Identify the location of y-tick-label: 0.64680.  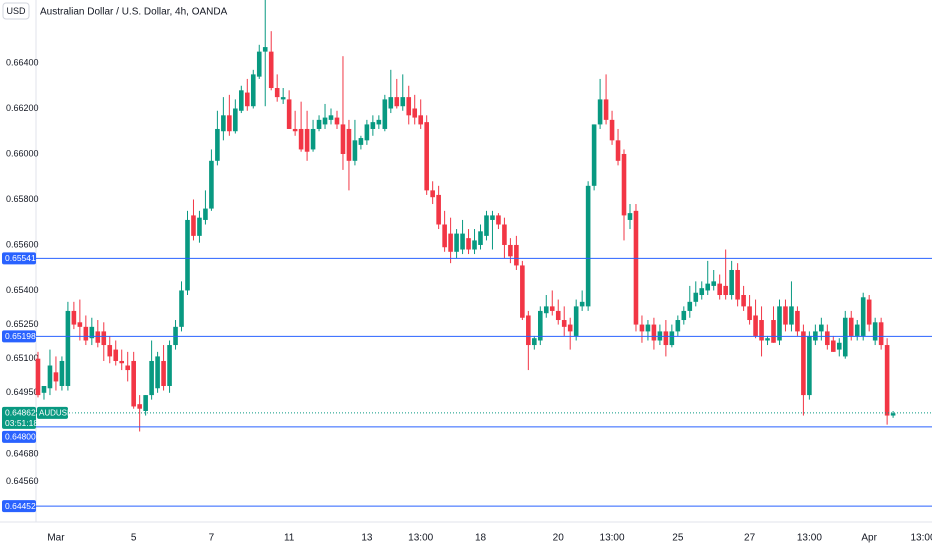
(22, 454).